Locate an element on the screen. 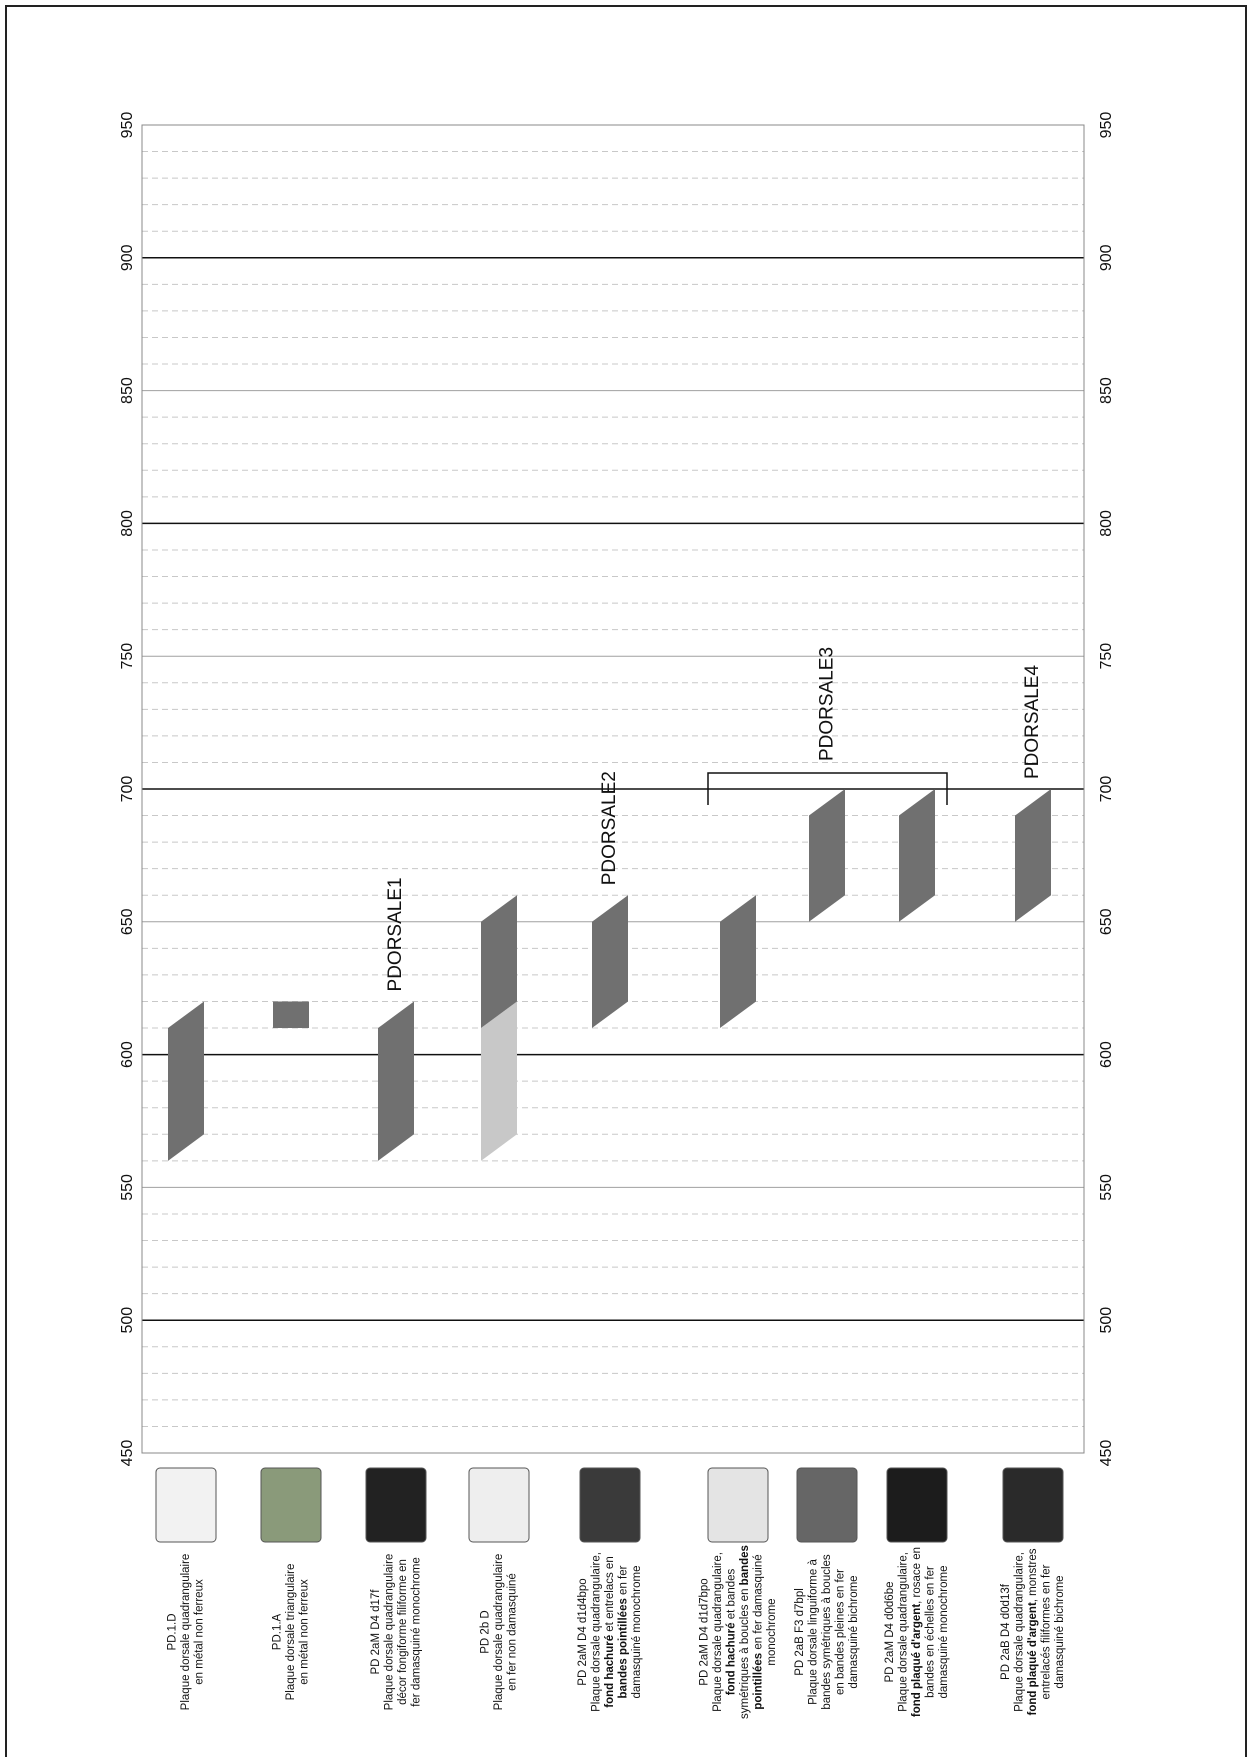  y-tick-label: 800 is located at coordinates (127, 523).